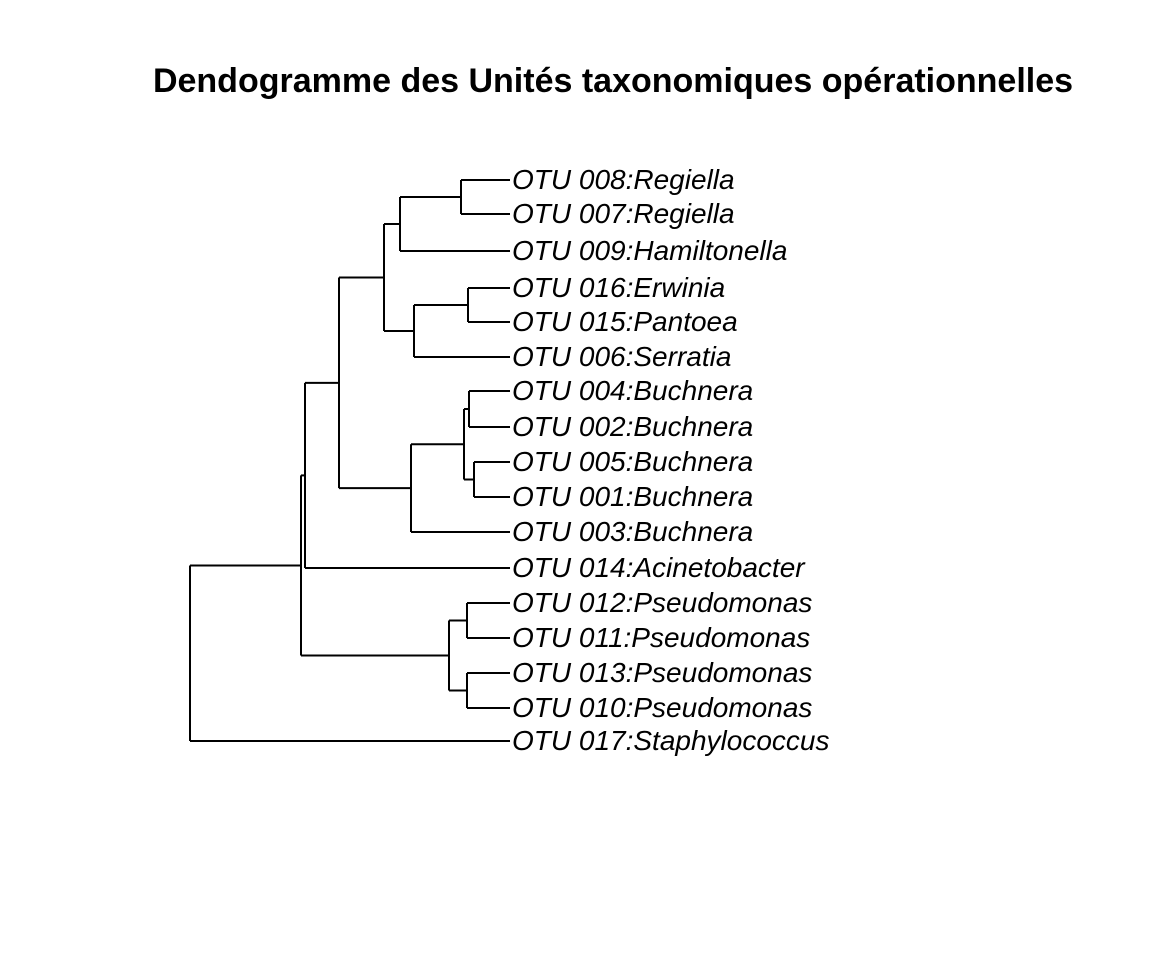 The image size is (1152, 960). Describe the element at coordinates (661, 637) in the screenshot. I see `leaf-label: OTU 011:Pseudomonas` at that location.